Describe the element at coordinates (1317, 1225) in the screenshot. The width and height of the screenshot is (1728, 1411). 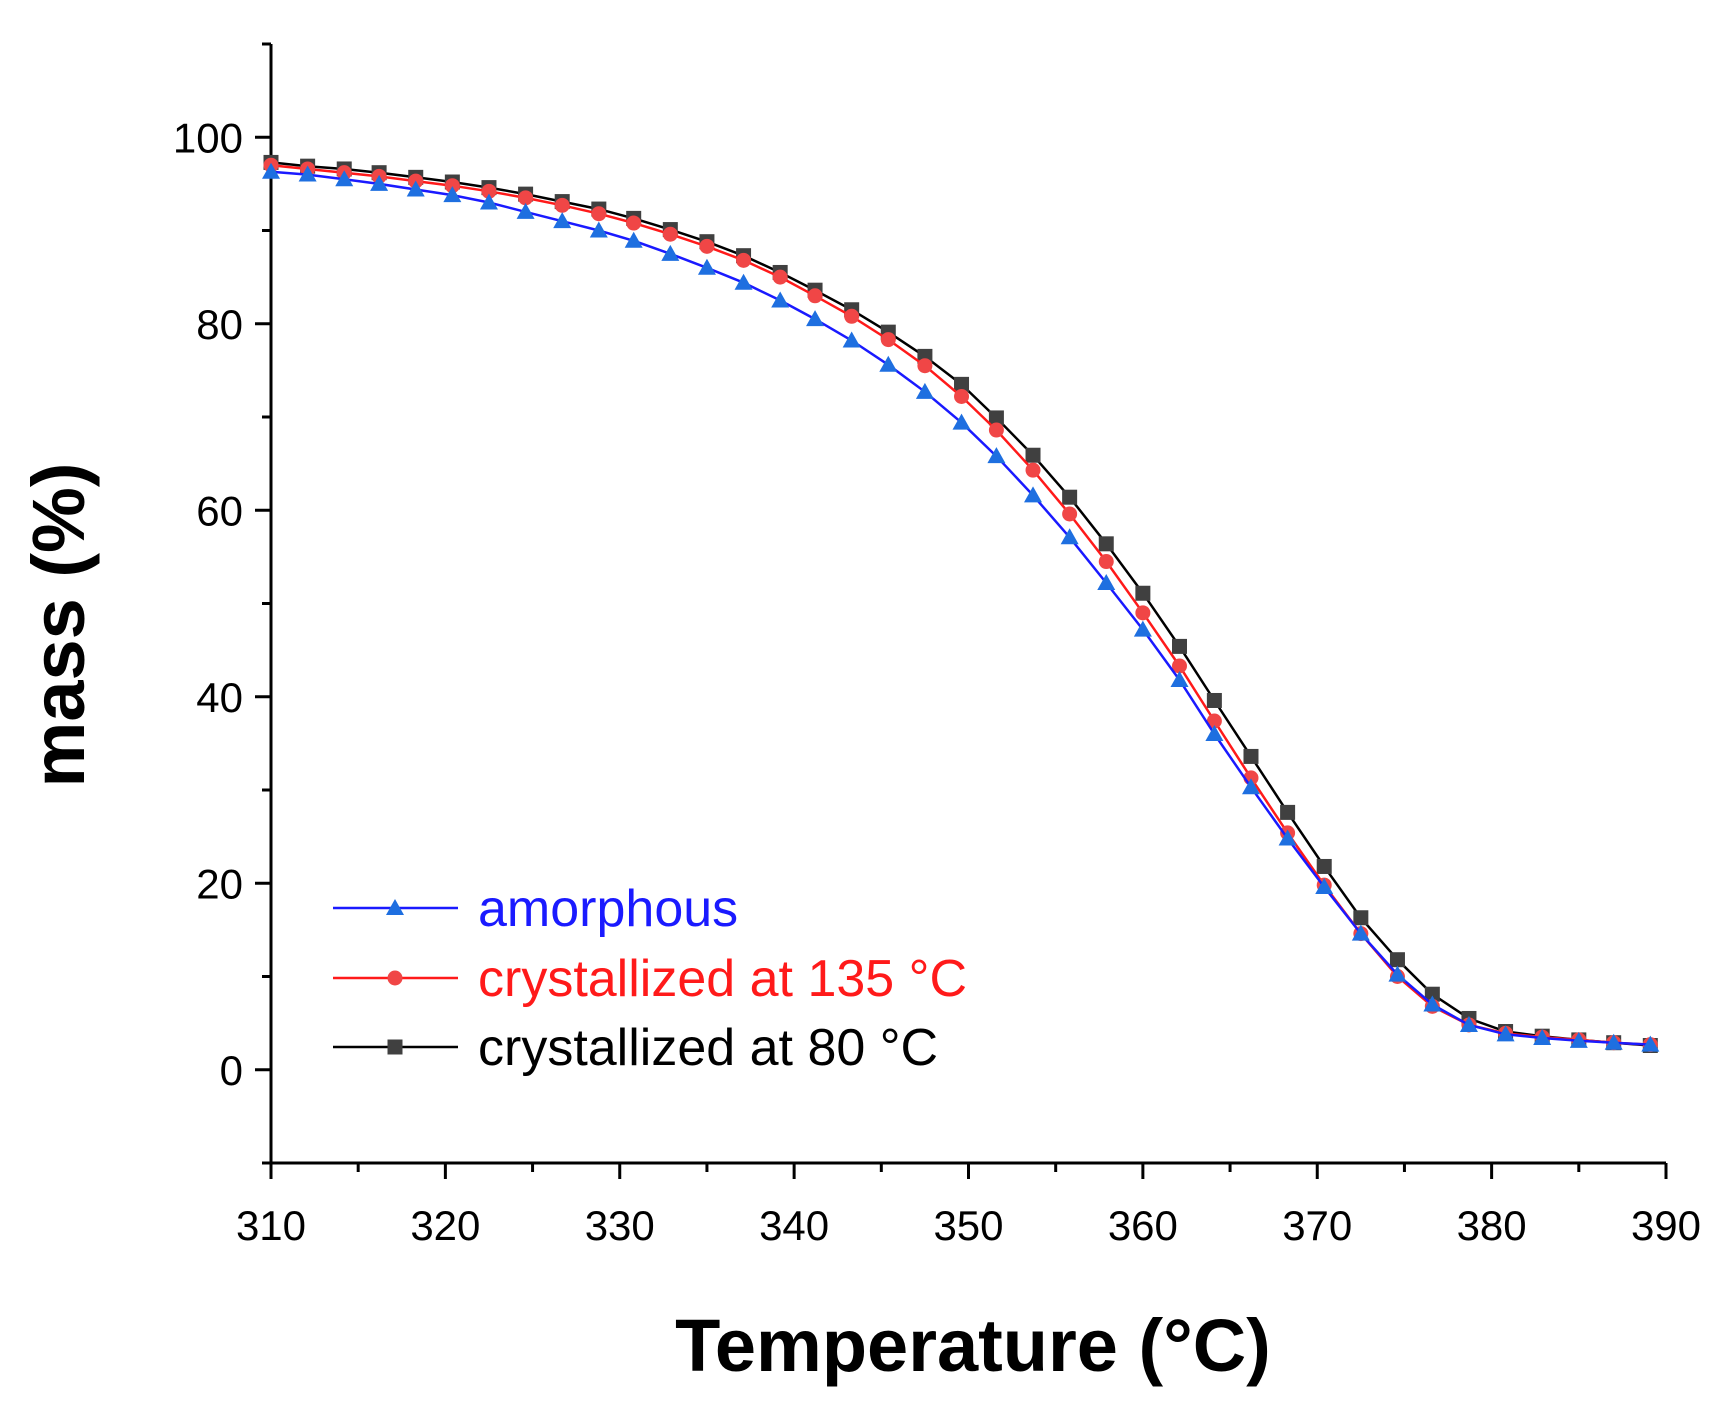
I see `x-tick-label: 370` at that location.